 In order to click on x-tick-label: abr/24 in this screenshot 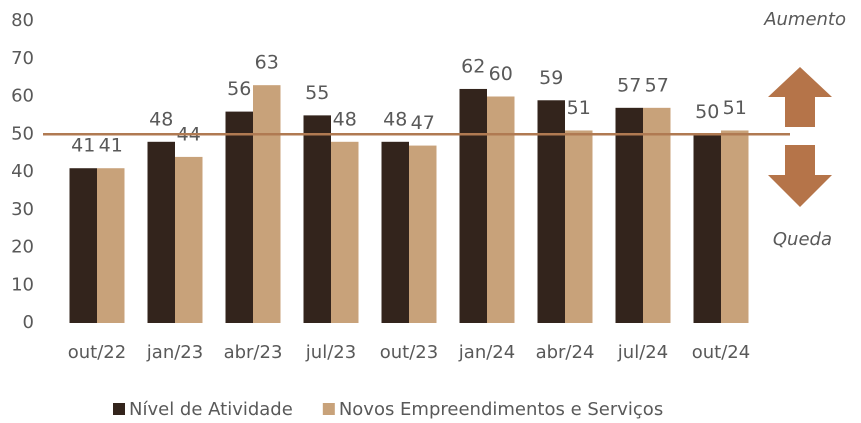, I will do `click(565, 352)`.